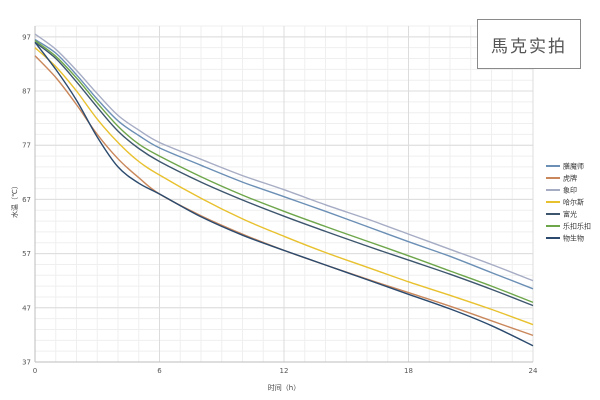  Describe the element at coordinates (533, 371) in the screenshot. I see `x-tick-label: 24` at that location.